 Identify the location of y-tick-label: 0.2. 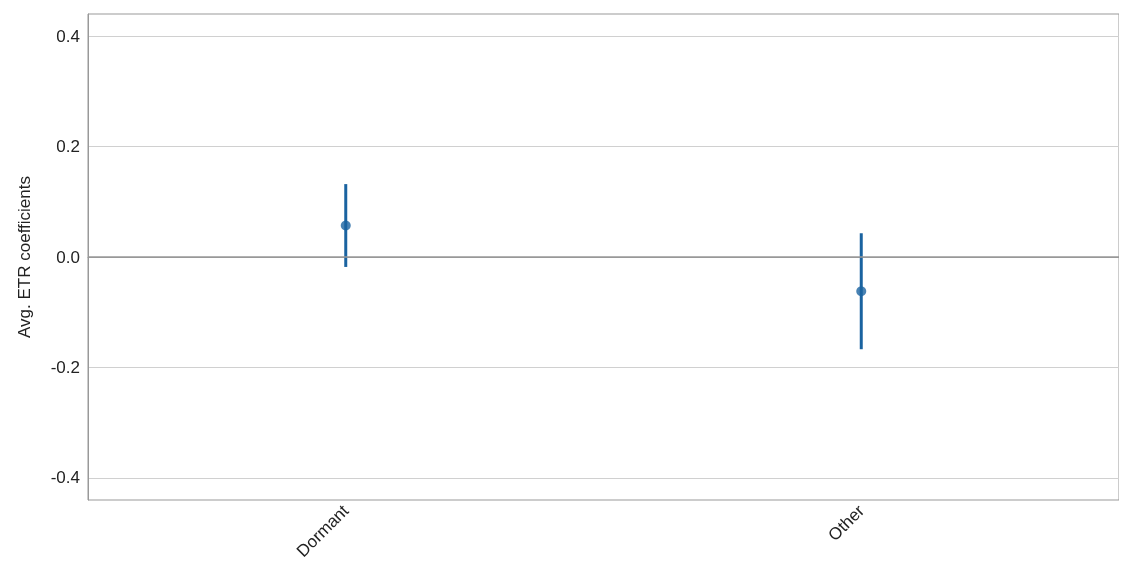
(68, 147).